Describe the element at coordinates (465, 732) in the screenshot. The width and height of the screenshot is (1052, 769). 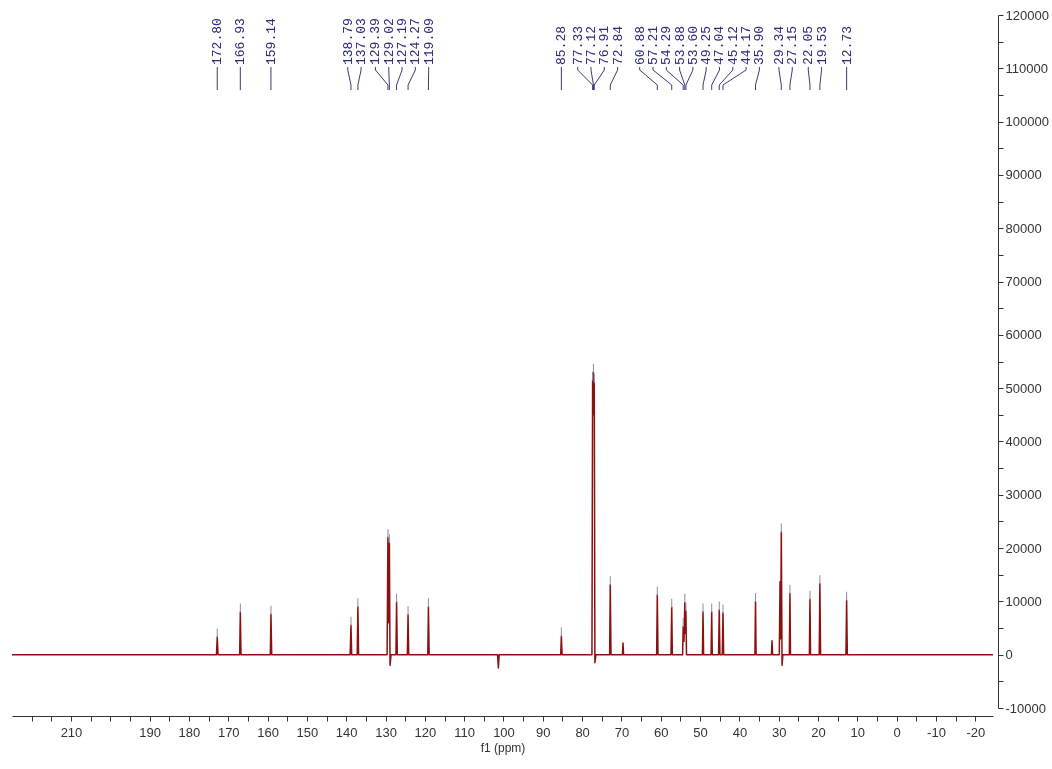
I see `x-tick-label: 110` at that location.